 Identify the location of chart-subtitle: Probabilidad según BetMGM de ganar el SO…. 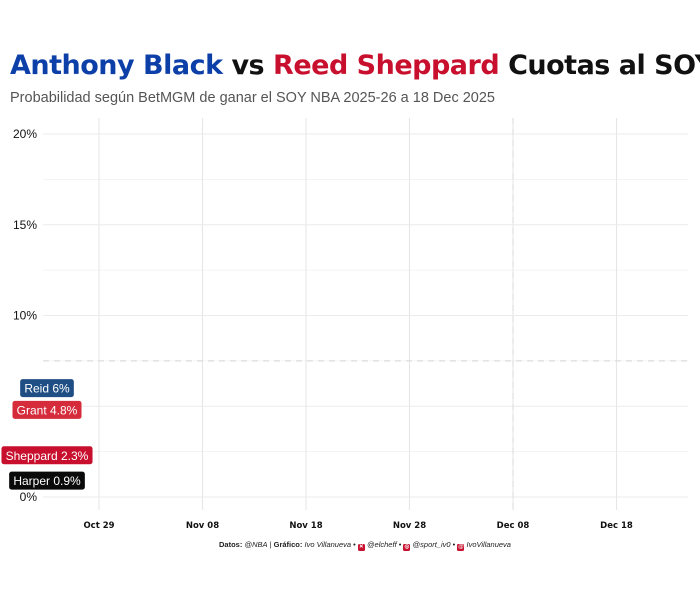
(252, 98).